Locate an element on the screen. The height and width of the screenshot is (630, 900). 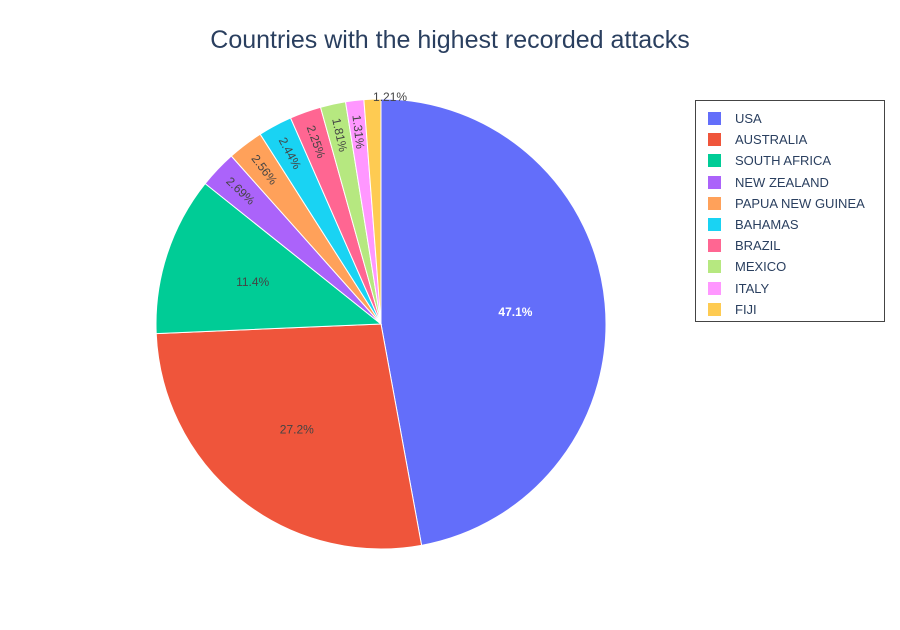
legend-label: MEXICO is located at coordinates (761, 267).